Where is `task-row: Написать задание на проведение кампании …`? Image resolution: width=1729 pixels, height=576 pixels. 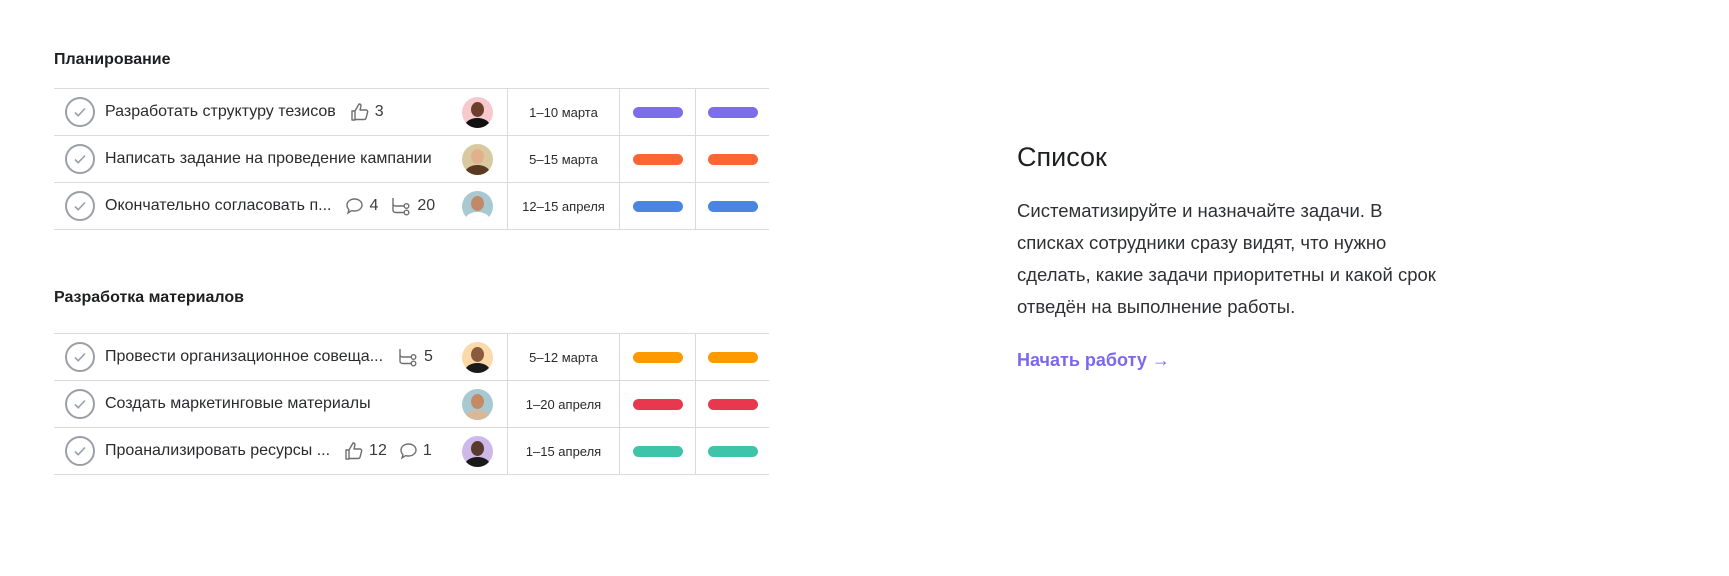 task-row: Написать задание на проведение кампании … is located at coordinates (411, 159).